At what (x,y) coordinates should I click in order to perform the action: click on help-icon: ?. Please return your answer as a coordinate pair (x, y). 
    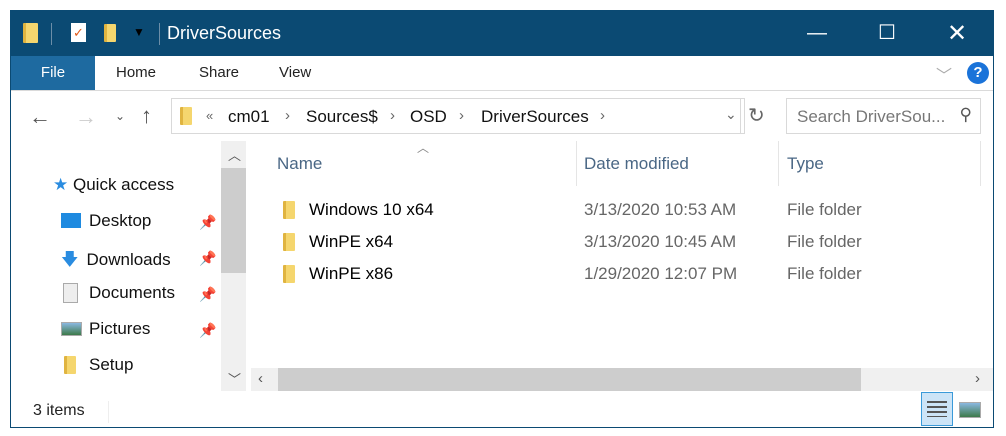
    Looking at the image, I should click on (978, 73).